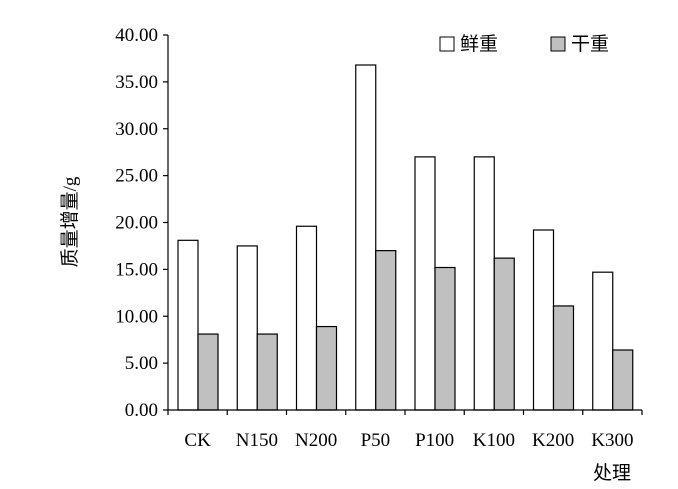 The image size is (678, 489). What do you see at coordinates (558, 44) in the screenshot?
I see `legend-swatch-dry-weight` at bounding box center [558, 44].